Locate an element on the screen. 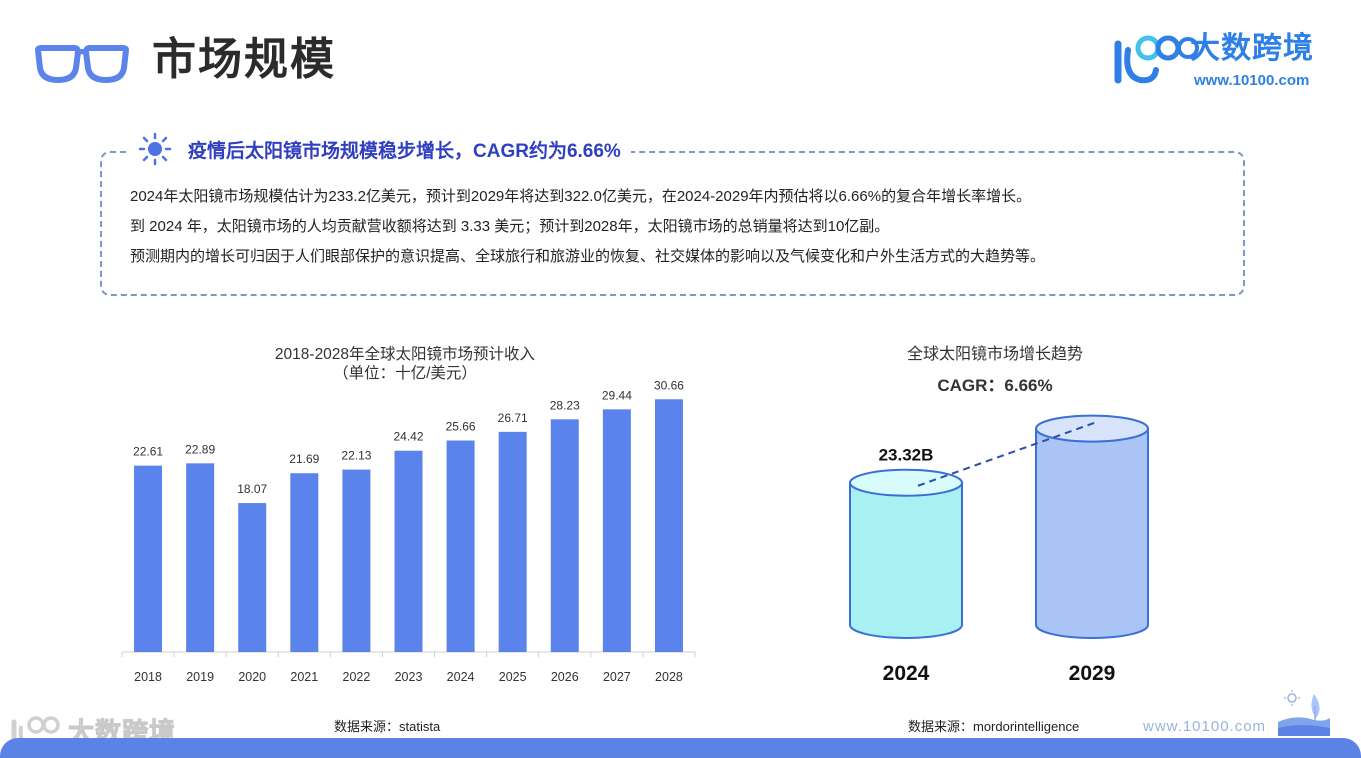  cylinder-chart-source: 数据来源：mordorintelligence is located at coordinates (994, 726).